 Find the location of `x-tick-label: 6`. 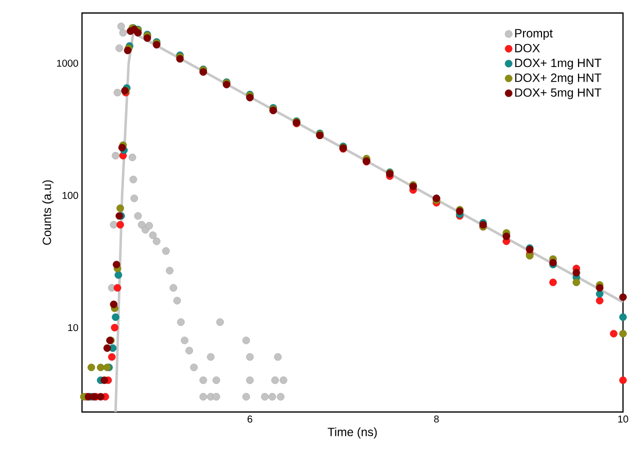

x-tick-label: 6 is located at coordinates (250, 419).